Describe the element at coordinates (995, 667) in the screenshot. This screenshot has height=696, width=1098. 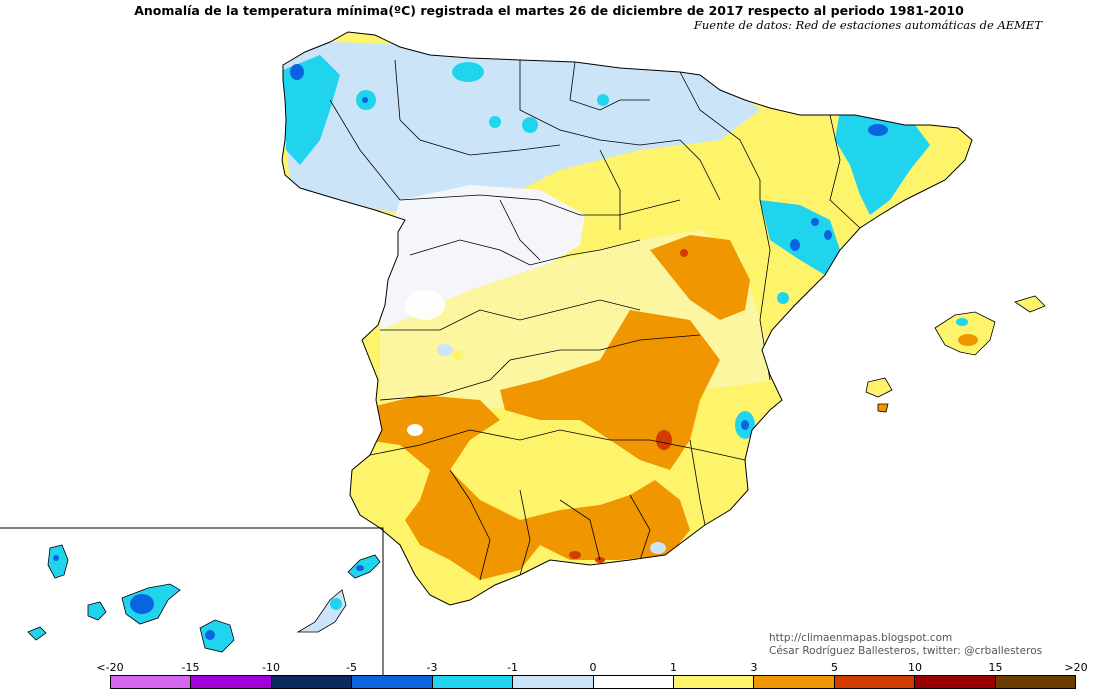
I see `legend-tick-label: 15` at that location.